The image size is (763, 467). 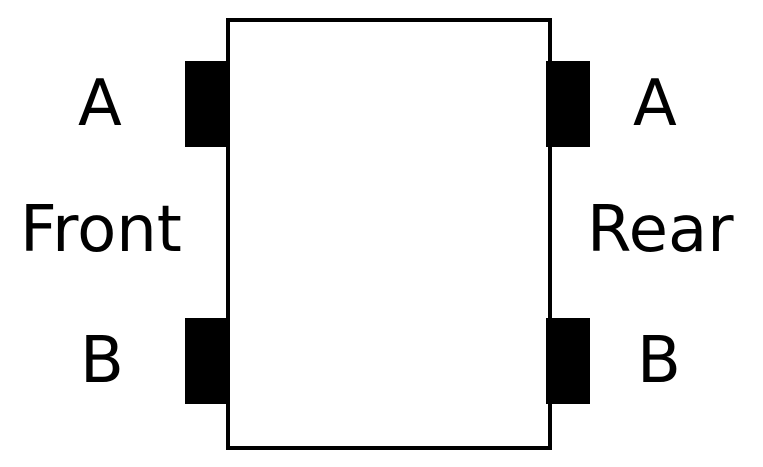 I want to click on front-port-a-label: A, so click(x=100, y=104).